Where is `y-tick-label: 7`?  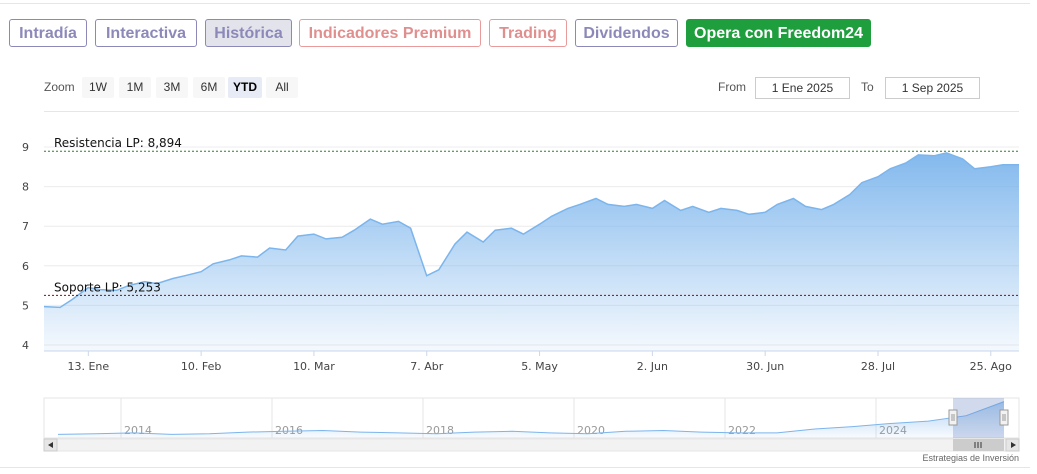 y-tick-label: 7 is located at coordinates (25, 226).